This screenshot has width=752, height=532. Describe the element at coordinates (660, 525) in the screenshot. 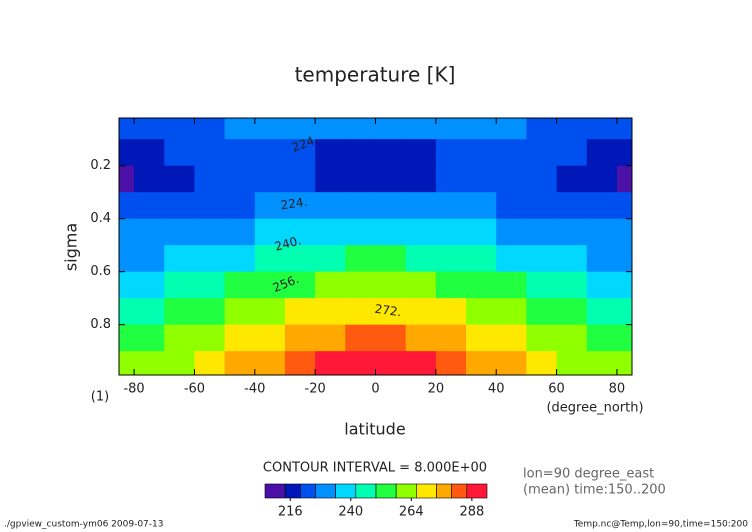

I see `footer-right: Temp.nc@Temp,lon=90,time=150:200` at that location.